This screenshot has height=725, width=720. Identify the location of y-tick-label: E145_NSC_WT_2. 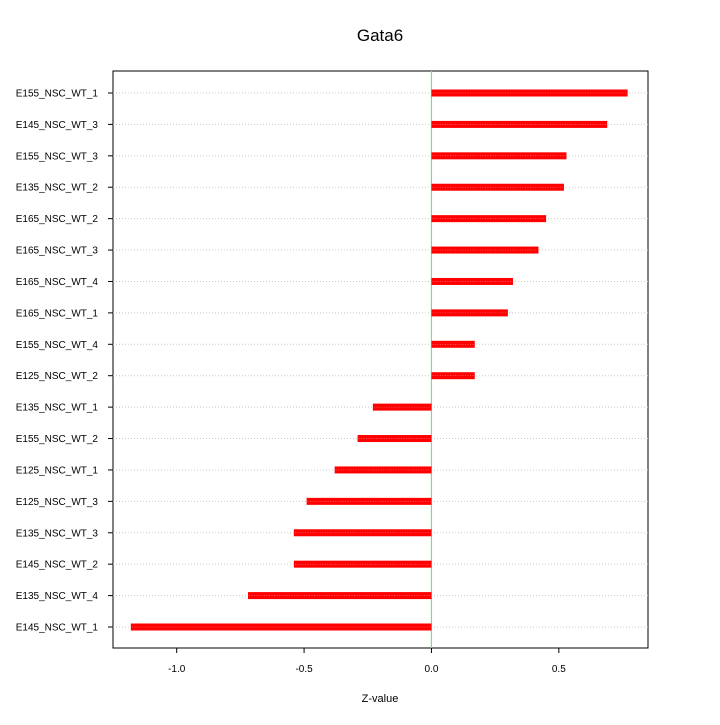
(57, 565).